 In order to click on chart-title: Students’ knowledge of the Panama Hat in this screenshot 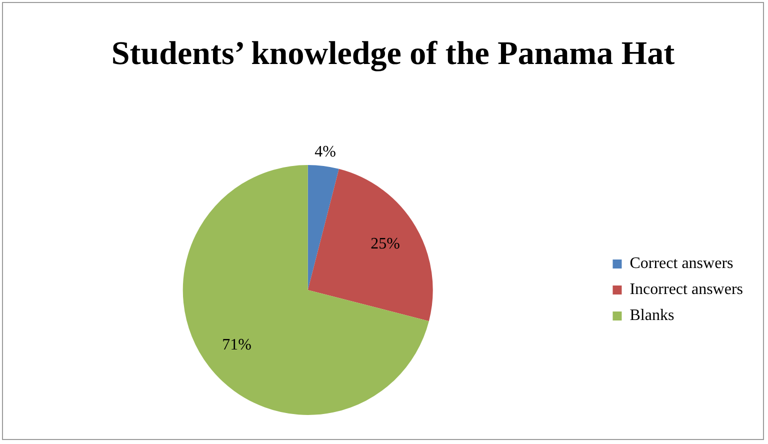, I will do `click(393, 54)`.